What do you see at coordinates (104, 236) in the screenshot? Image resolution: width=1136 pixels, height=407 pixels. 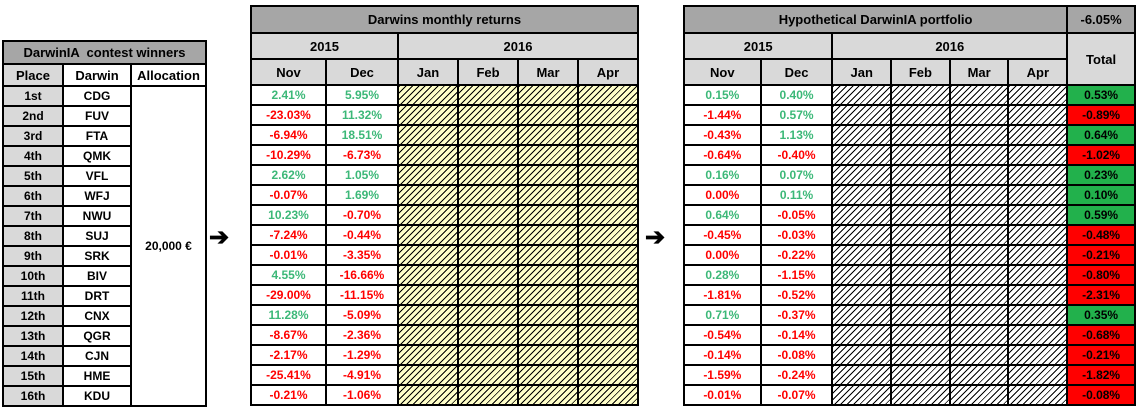 I see `table-row: 8th SUJ` at bounding box center [104, 236].